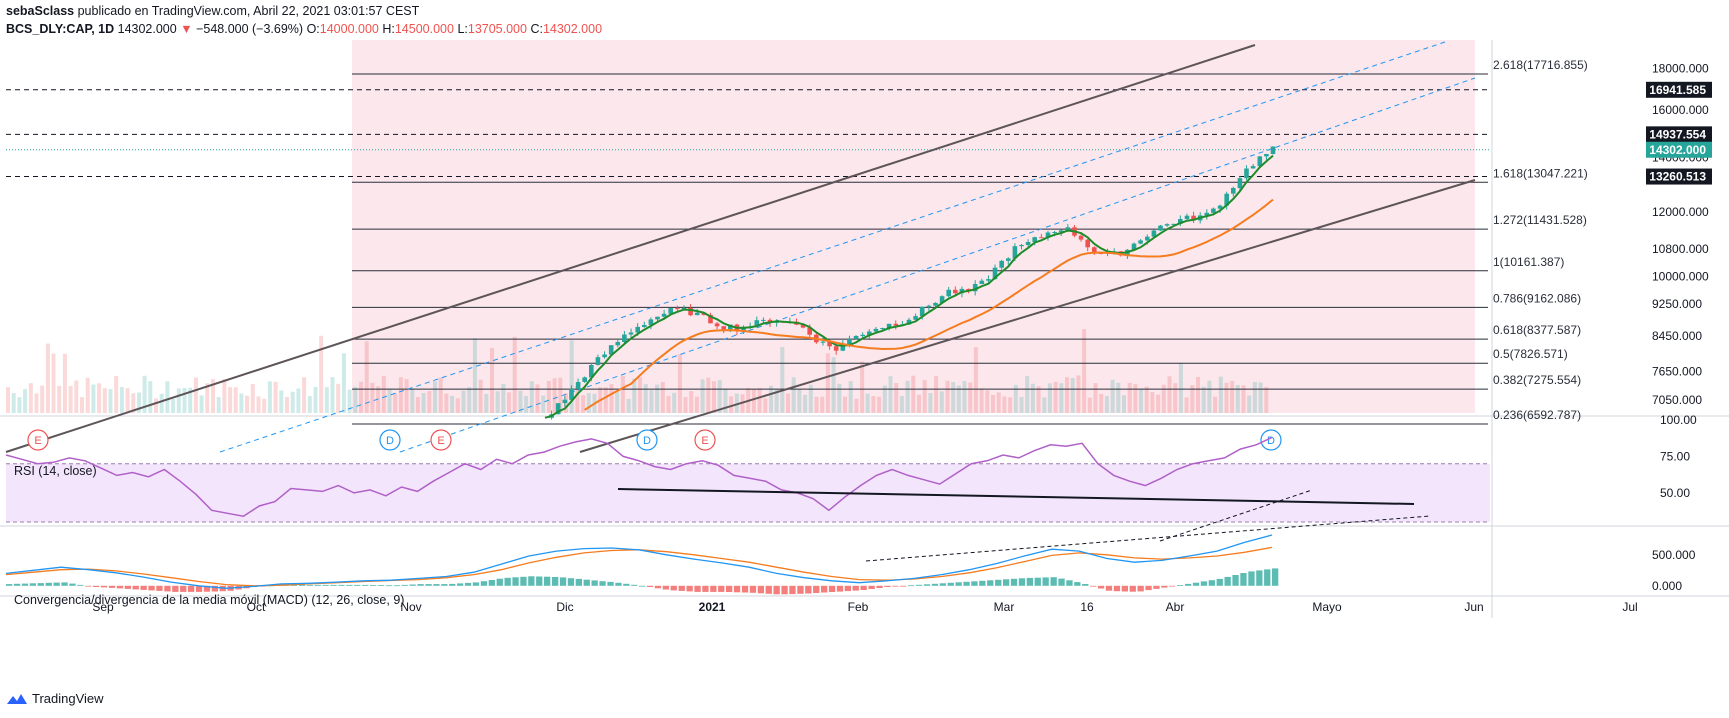 Image resolution: width=1729 pixels, height=718 pixels. What do you see at coordinates (55, 698) in the screenshot?
I see `tradingview-branding: TradingView` at bounding box center [55, 698].